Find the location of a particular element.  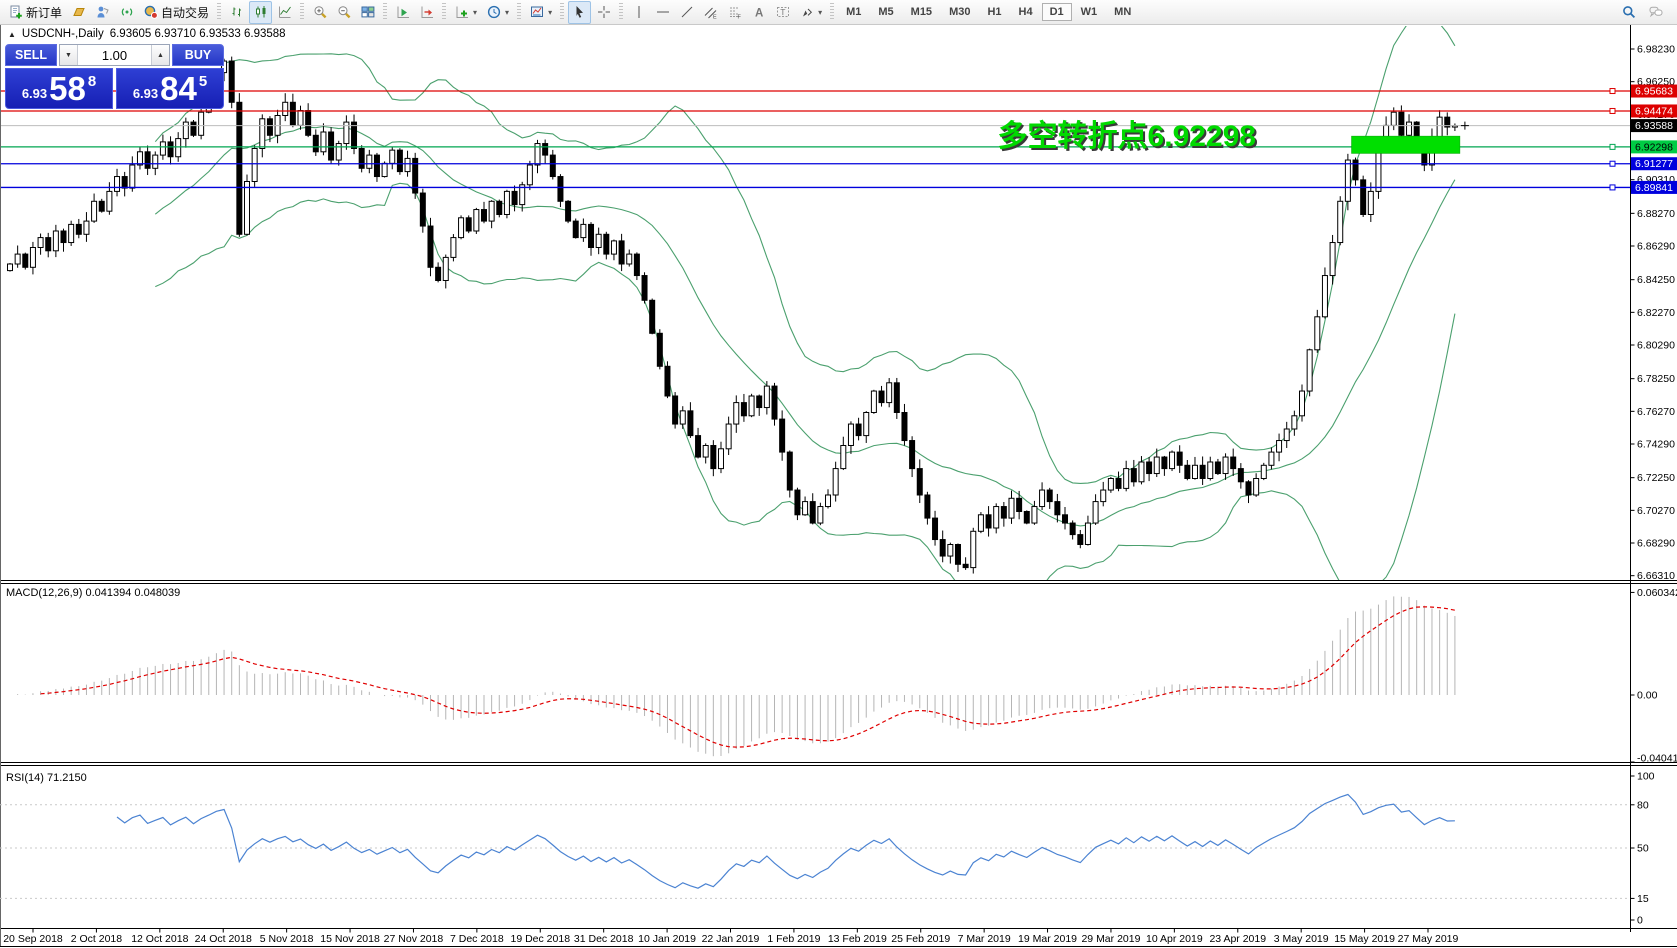

support-zone-rect is located at coordinates (1406, 144).